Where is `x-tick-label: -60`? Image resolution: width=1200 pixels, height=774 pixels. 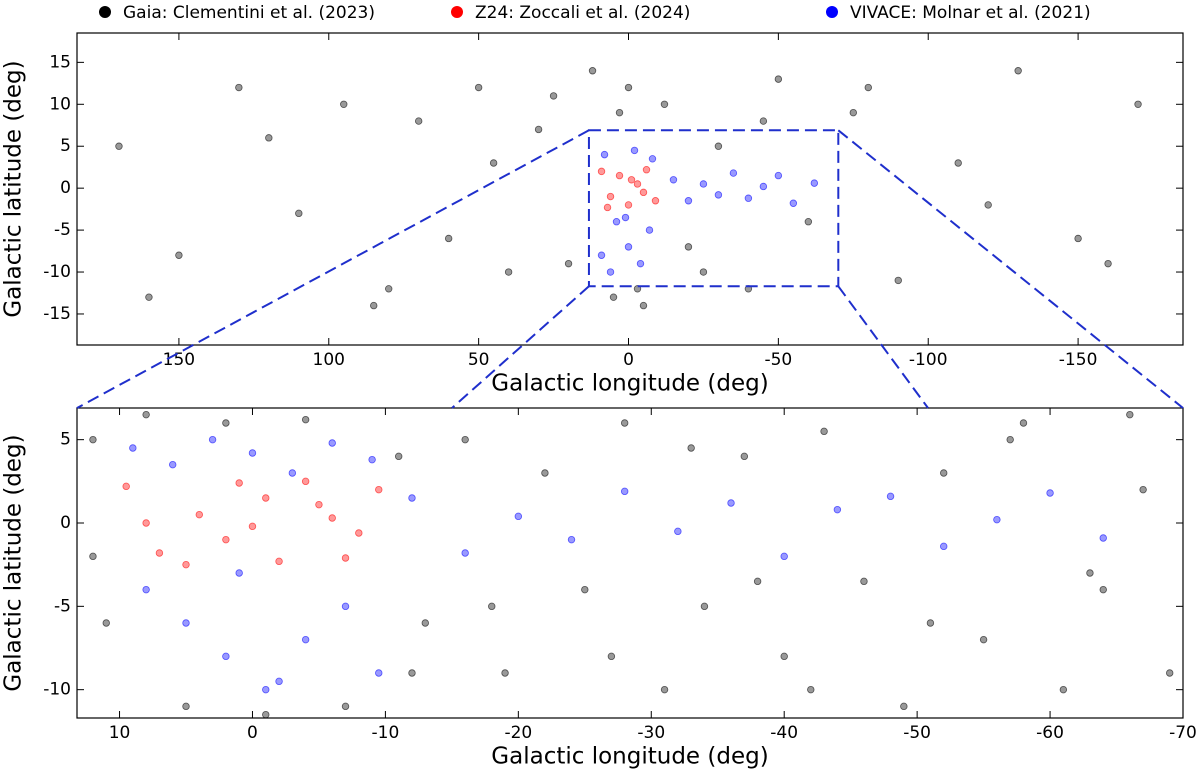
x-tick-label: -60 is located at coordinates (1050, 733).